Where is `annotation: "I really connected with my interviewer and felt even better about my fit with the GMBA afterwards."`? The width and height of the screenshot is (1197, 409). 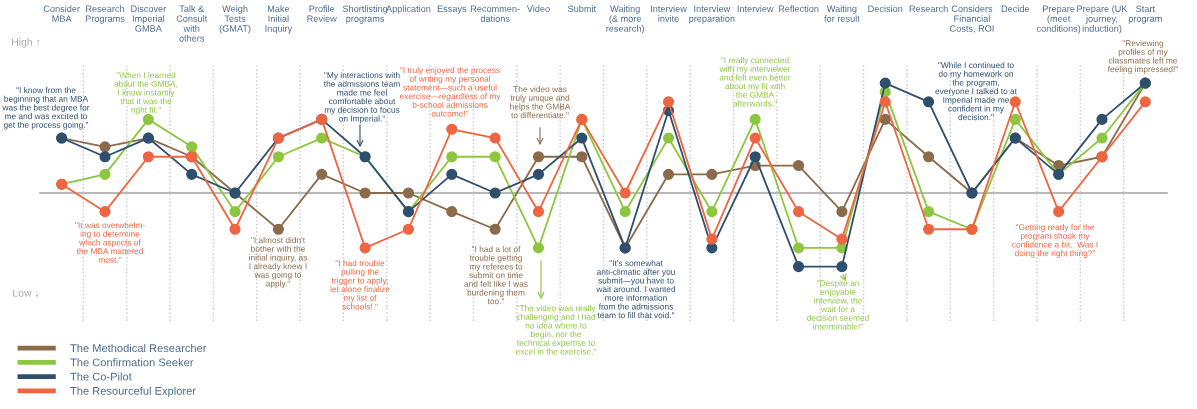
annotation: "I really connected with my interviewer and felt even better about my fit with the GMBA afterwards." is located at coordinates (755, 82).